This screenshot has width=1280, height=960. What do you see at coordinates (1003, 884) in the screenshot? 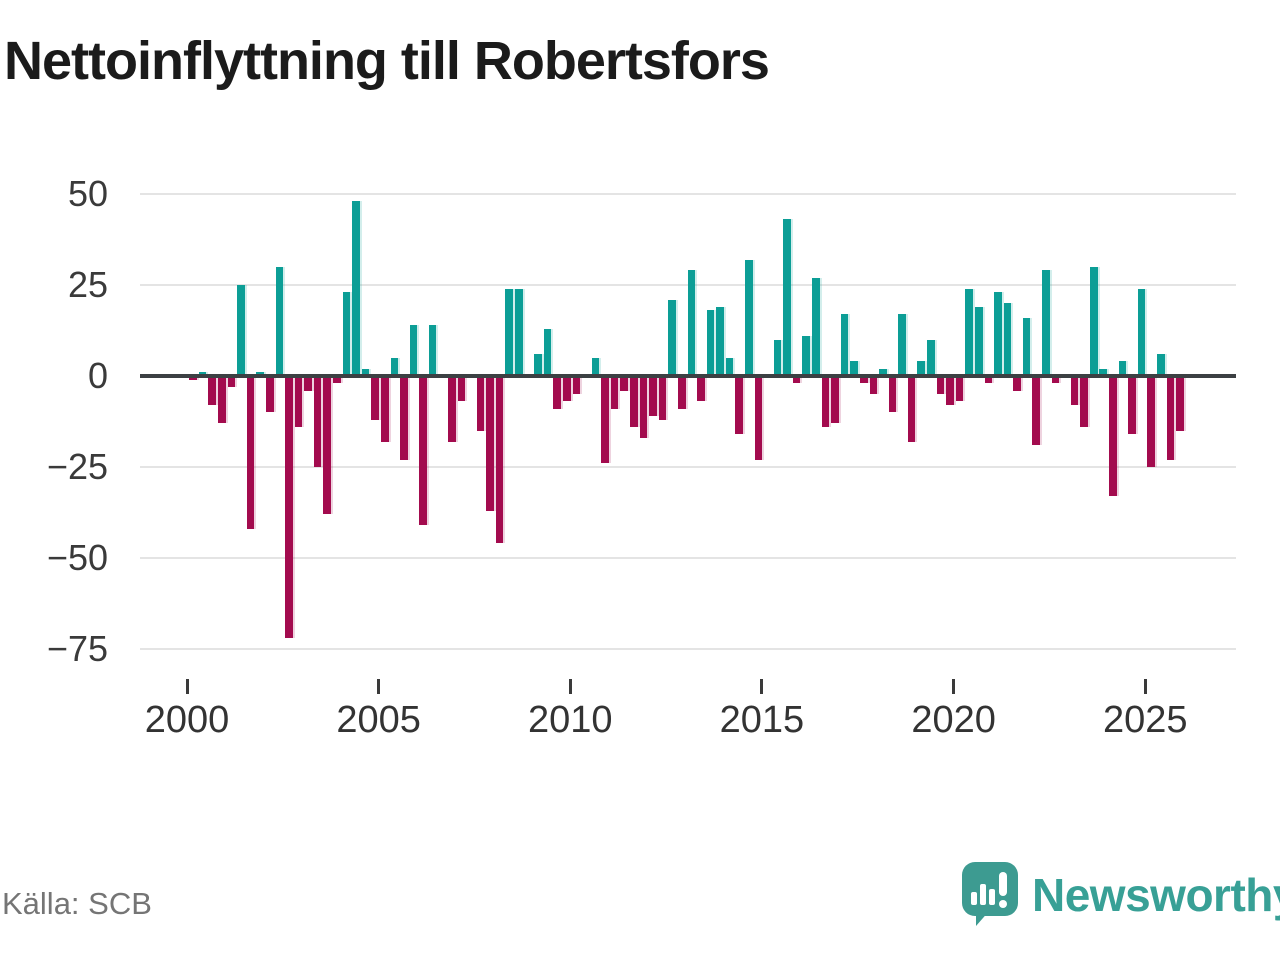
I see `logo-exclamation-icon` at bounding box center [1003, 884].